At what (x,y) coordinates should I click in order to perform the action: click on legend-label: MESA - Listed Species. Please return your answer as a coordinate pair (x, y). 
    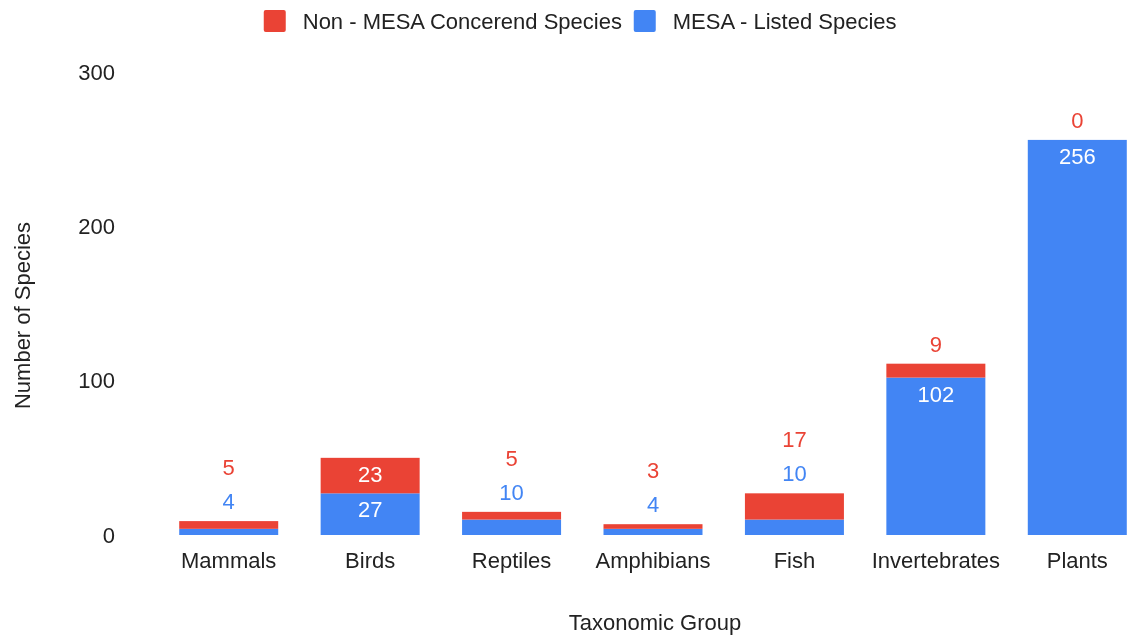
    Looking at the image, I should click on (784, 21).